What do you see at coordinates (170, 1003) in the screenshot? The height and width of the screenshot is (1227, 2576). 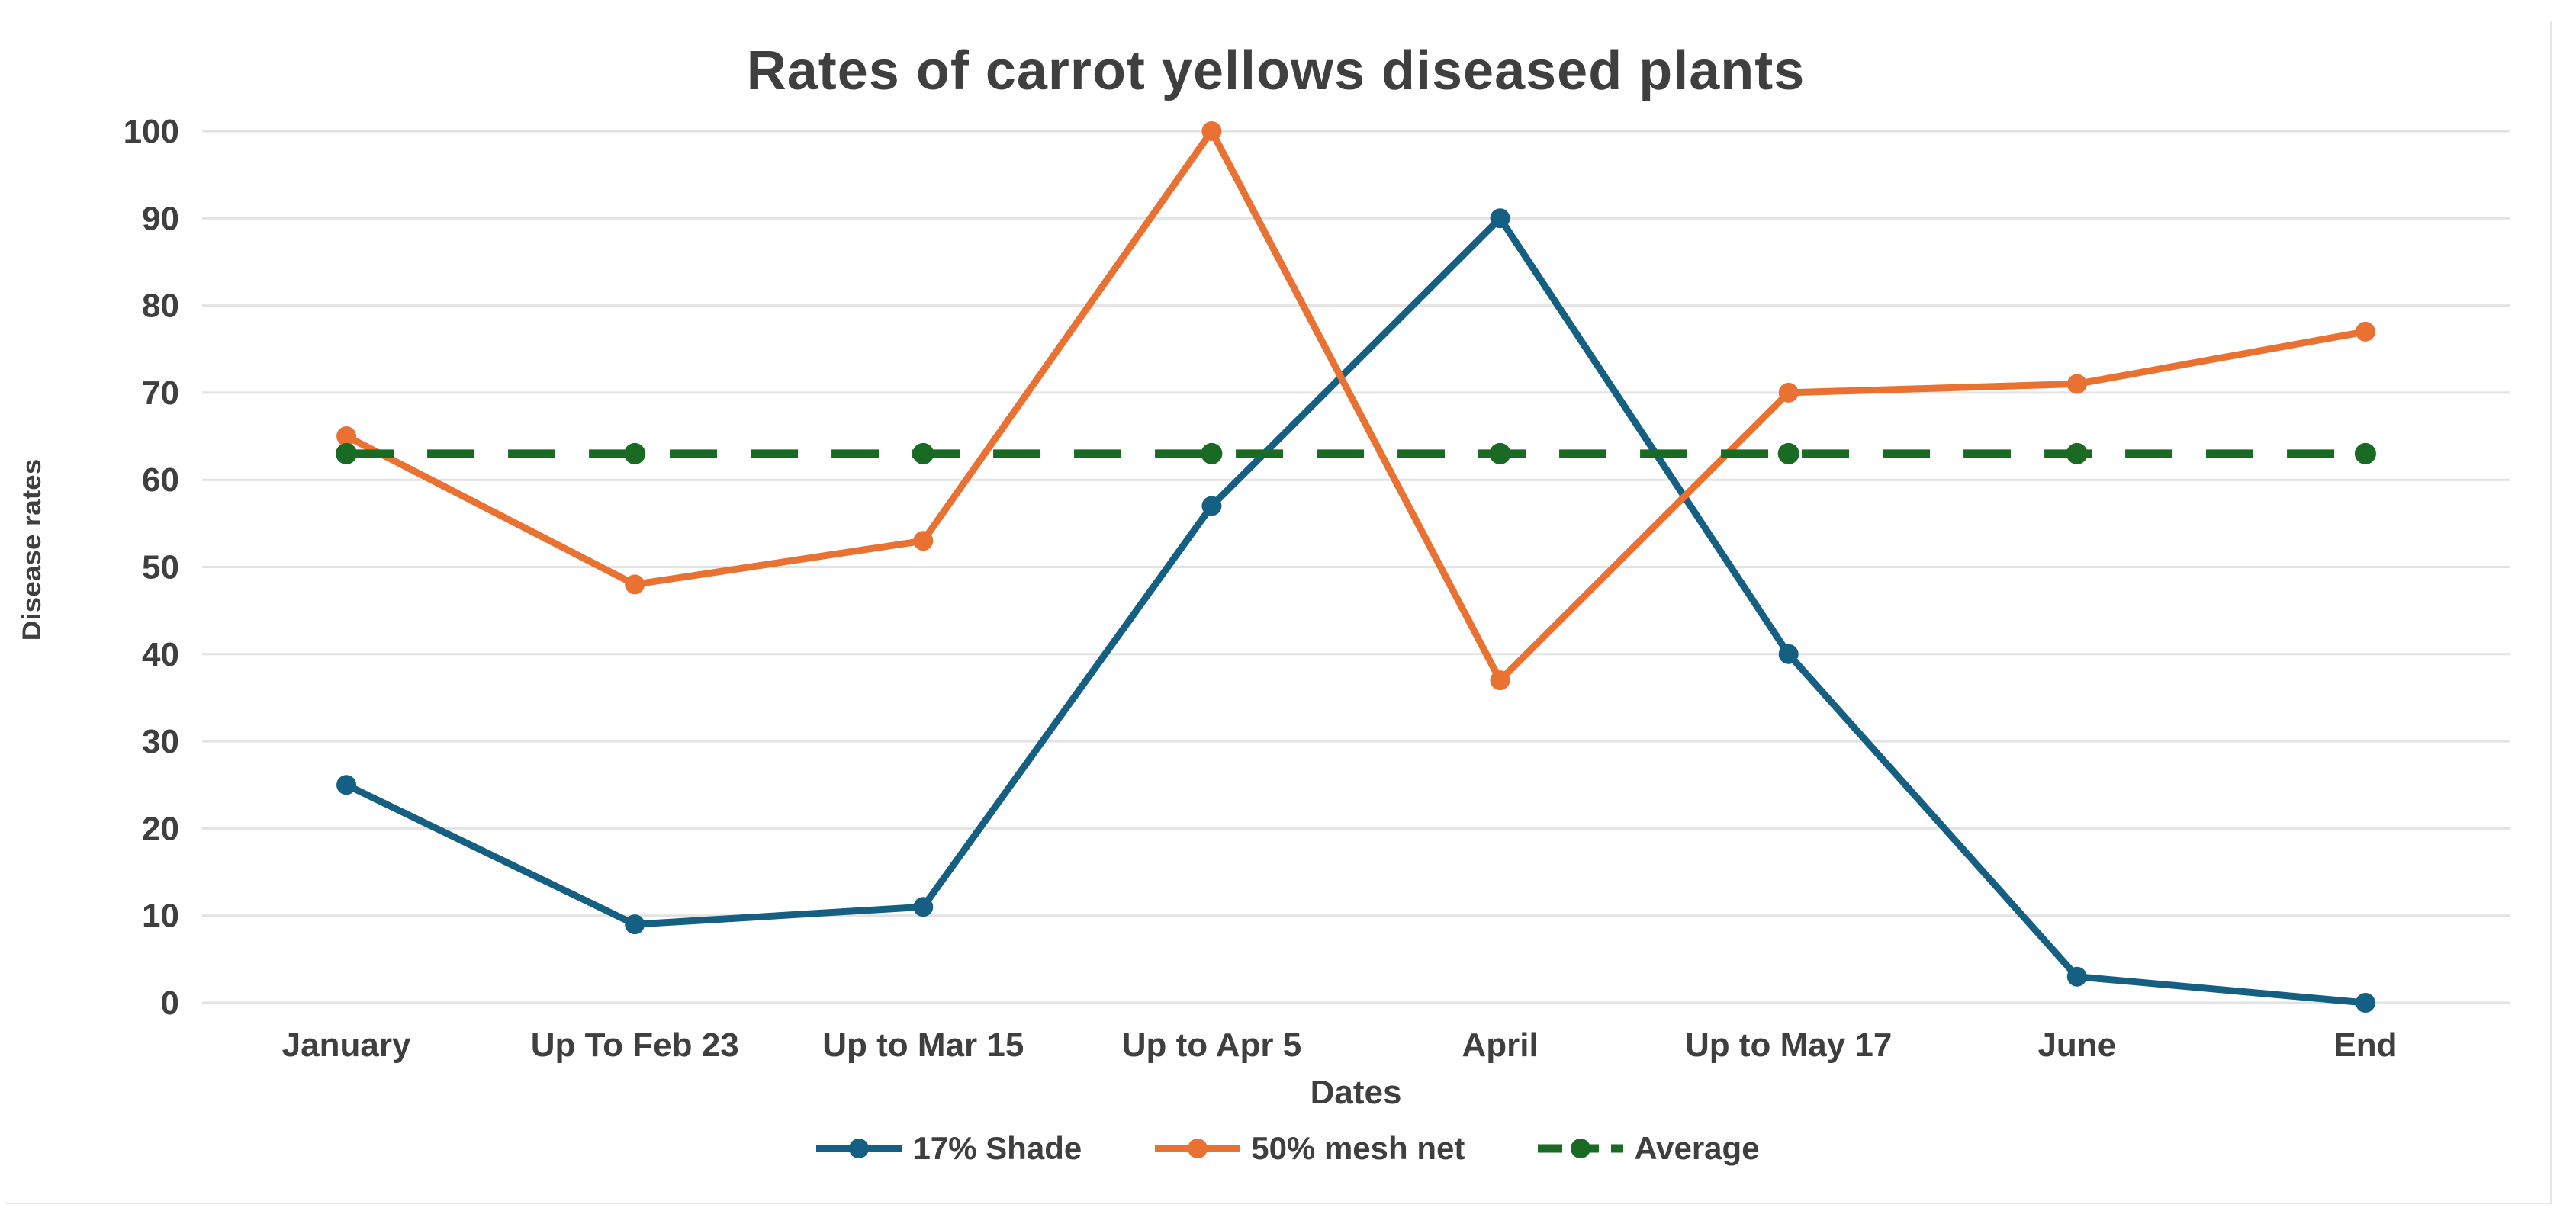 I see `y-tick-label: 0` at bounding box center [170, 1003].